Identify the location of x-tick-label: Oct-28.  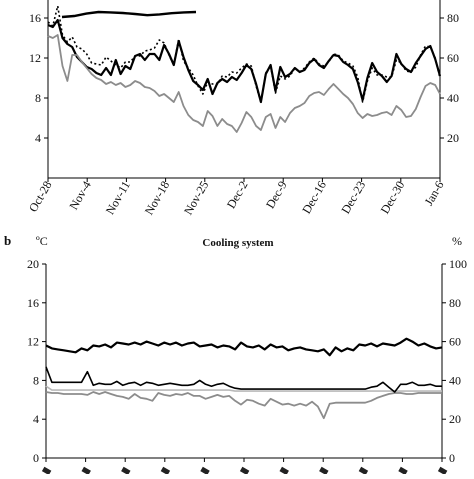
(40, 197).